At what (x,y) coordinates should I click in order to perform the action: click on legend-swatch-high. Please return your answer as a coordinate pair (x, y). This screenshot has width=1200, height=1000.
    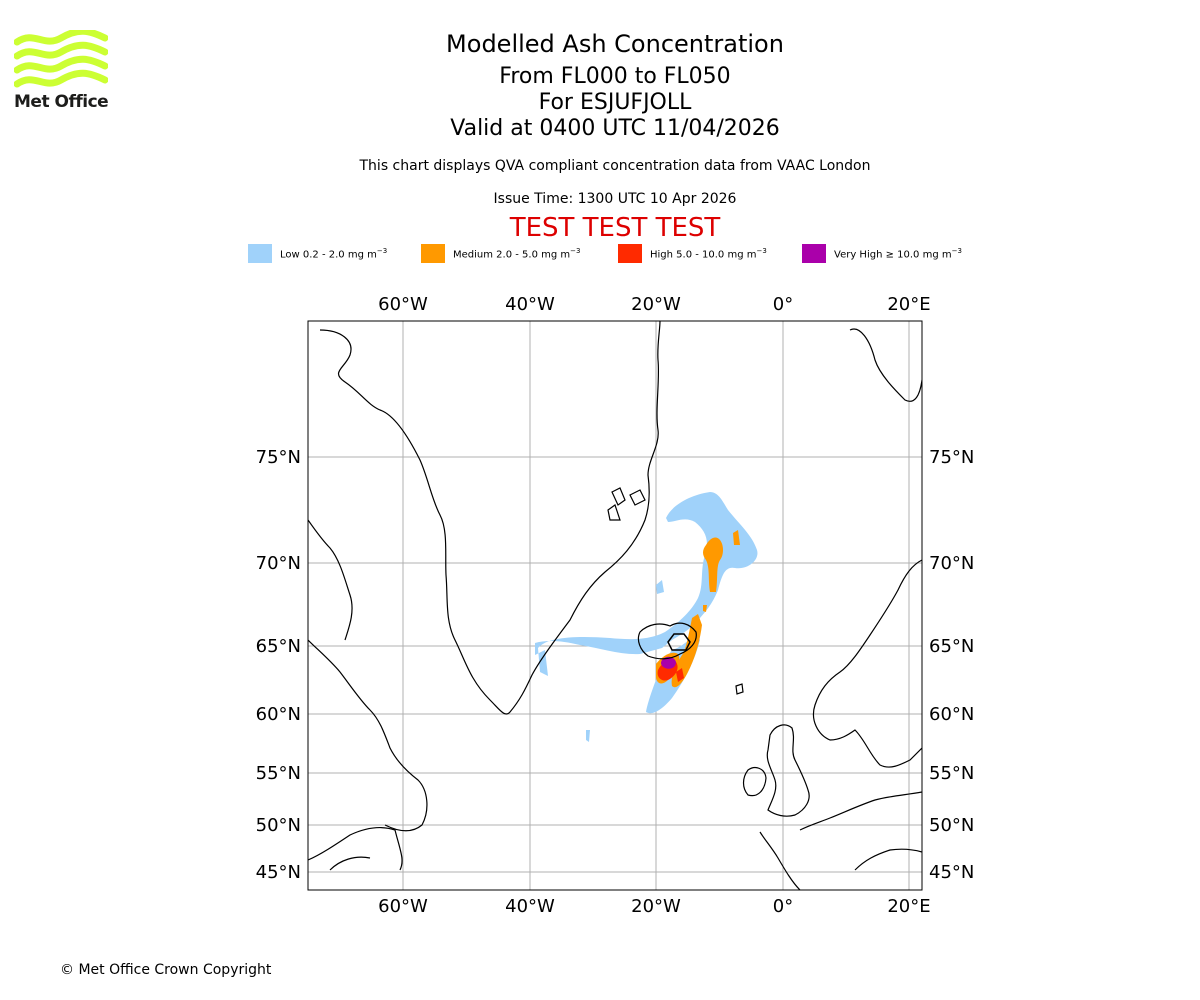
    Looking at the image, I should click on (630, 253).